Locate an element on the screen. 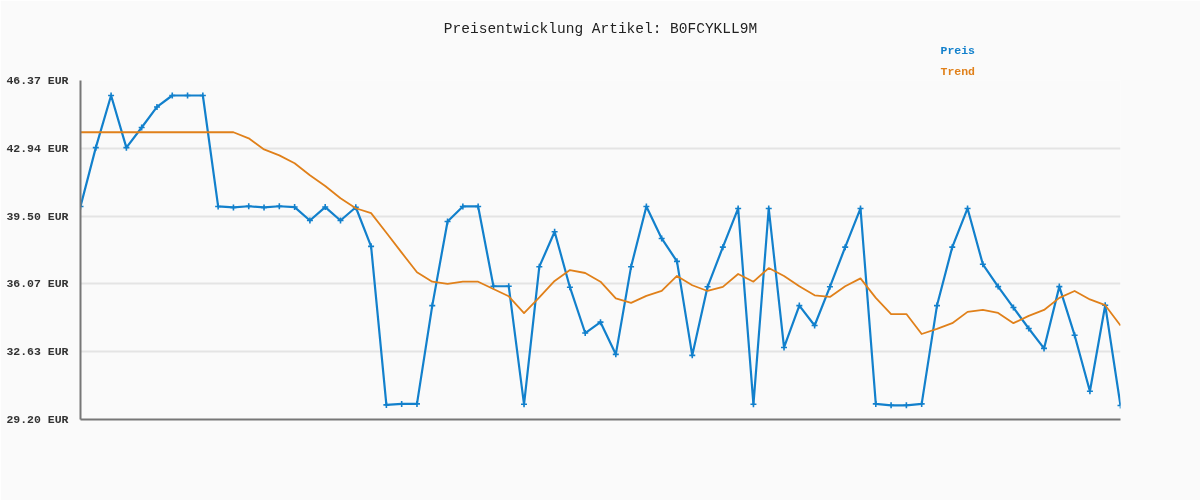 The height and width of the screenshot is (500, 1200). y-tick-label: 29.20 EUR is located at coordinates (37, 419).